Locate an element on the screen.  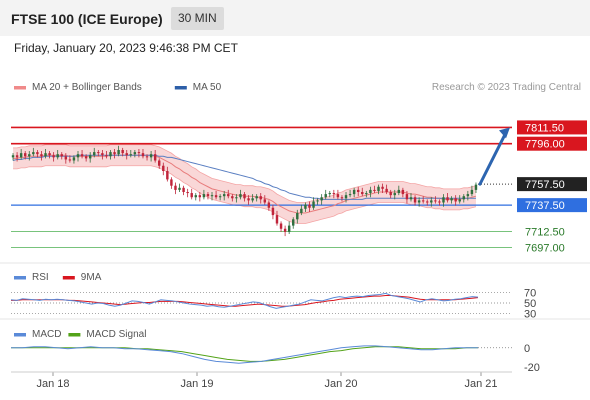
bollinger-upper-line is located at coordinates (245, 173).